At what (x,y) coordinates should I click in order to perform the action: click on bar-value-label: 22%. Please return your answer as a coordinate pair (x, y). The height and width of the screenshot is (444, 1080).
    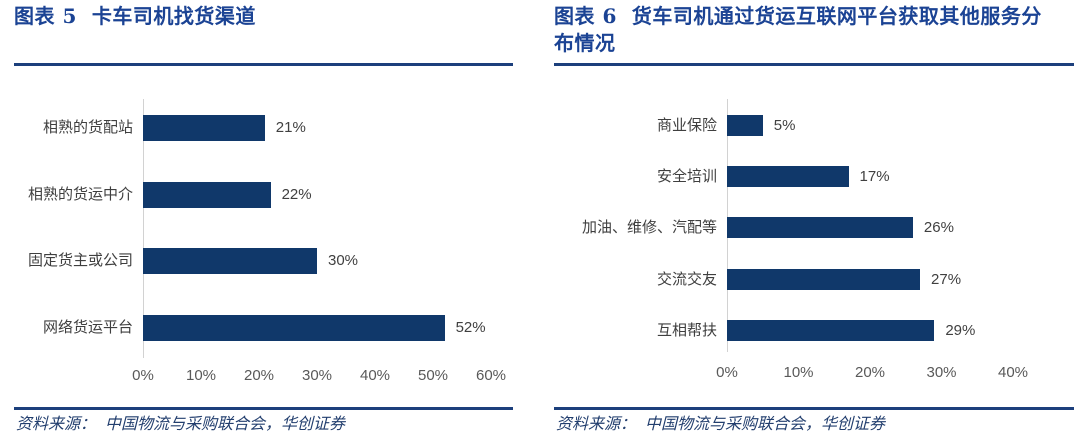
    Looking at the image, I should click on (296, 194).